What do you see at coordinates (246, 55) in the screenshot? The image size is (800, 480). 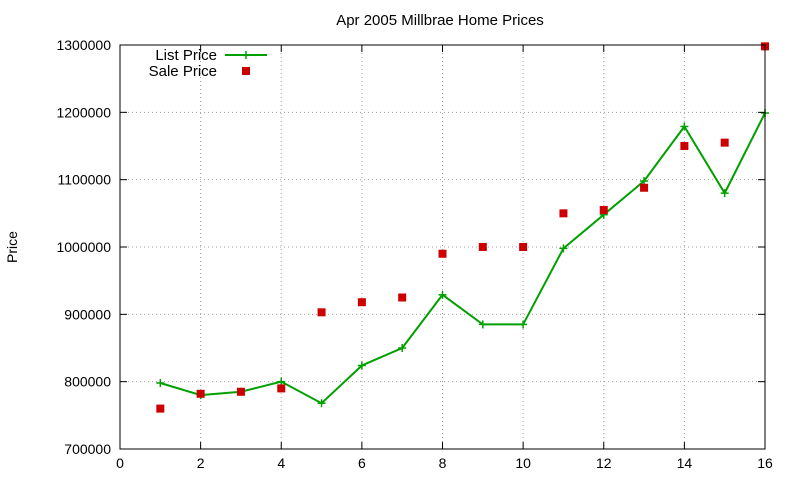 I see `legend-swatch-cross` at bounding box center [246, 55].